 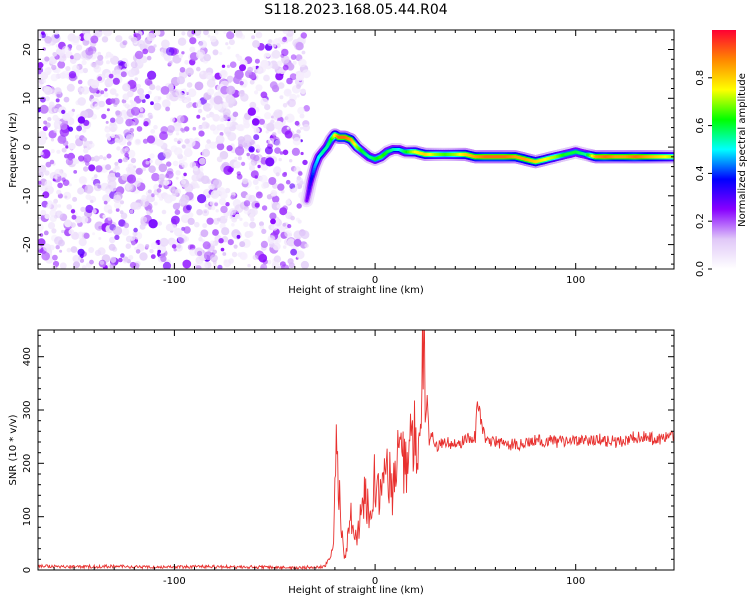 I want to click on colorbar-tick-label: 0.0, so click(x=700, y=269).